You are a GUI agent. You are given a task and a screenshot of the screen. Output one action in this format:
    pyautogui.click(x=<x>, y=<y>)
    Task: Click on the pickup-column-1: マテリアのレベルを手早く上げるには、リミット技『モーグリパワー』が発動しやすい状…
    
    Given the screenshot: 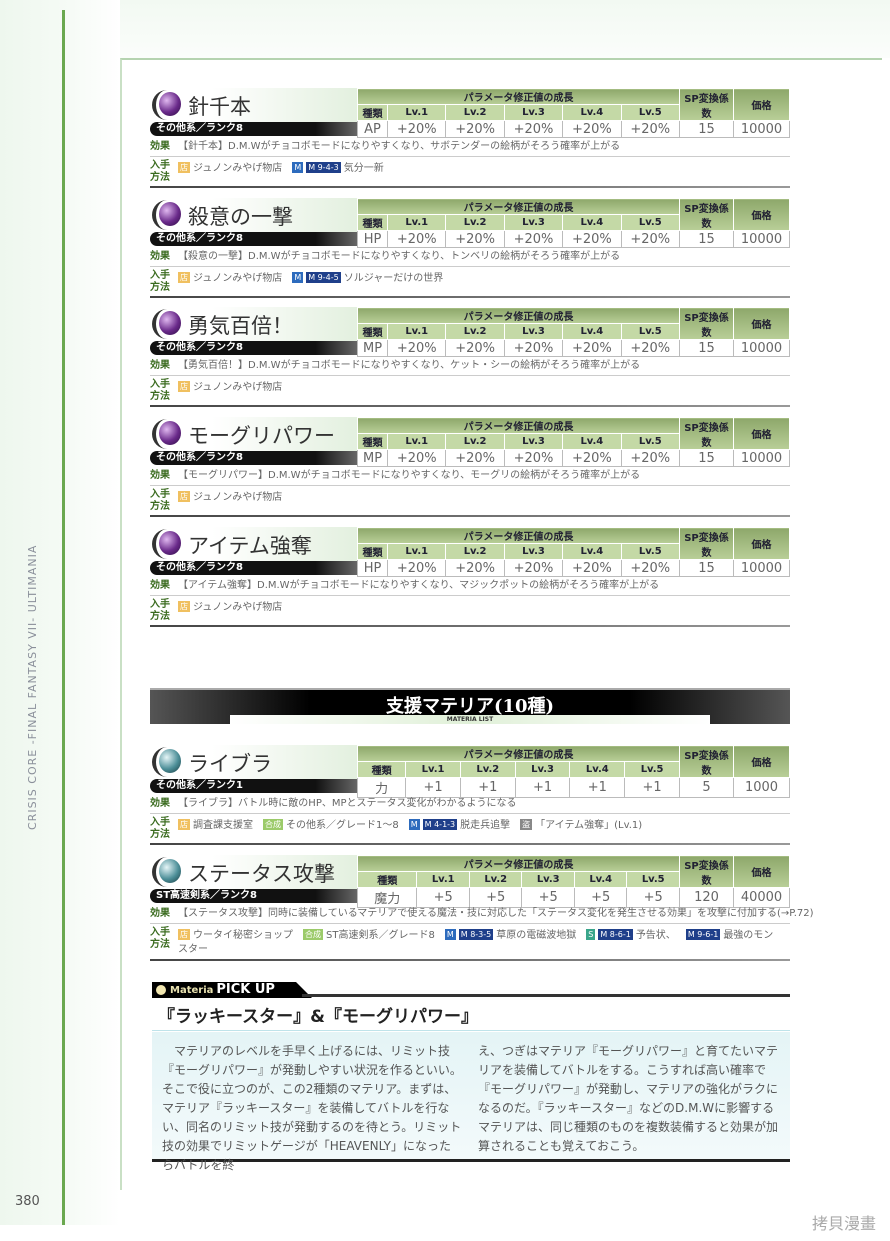 What is the action you would take?
    pyautogui.click(x=312, y=1108)
    